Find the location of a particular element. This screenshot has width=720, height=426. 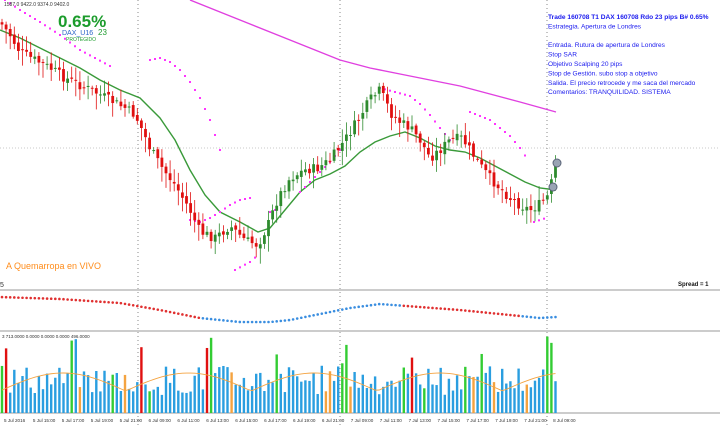

x-axis-label: 6 Jul 09:00 is located at coordinates (160, 420).